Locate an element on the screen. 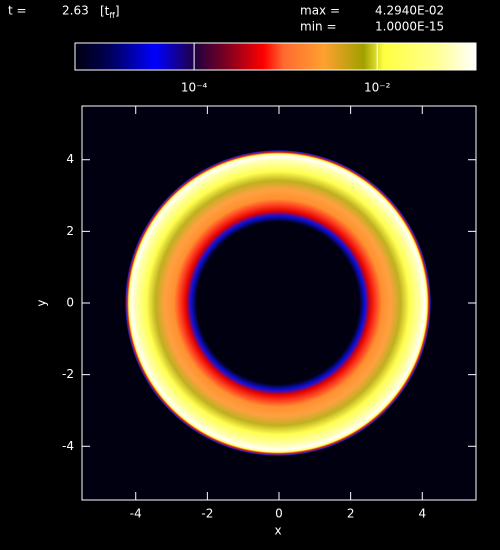  unit-open: [t is located at coordinates (105, 11).